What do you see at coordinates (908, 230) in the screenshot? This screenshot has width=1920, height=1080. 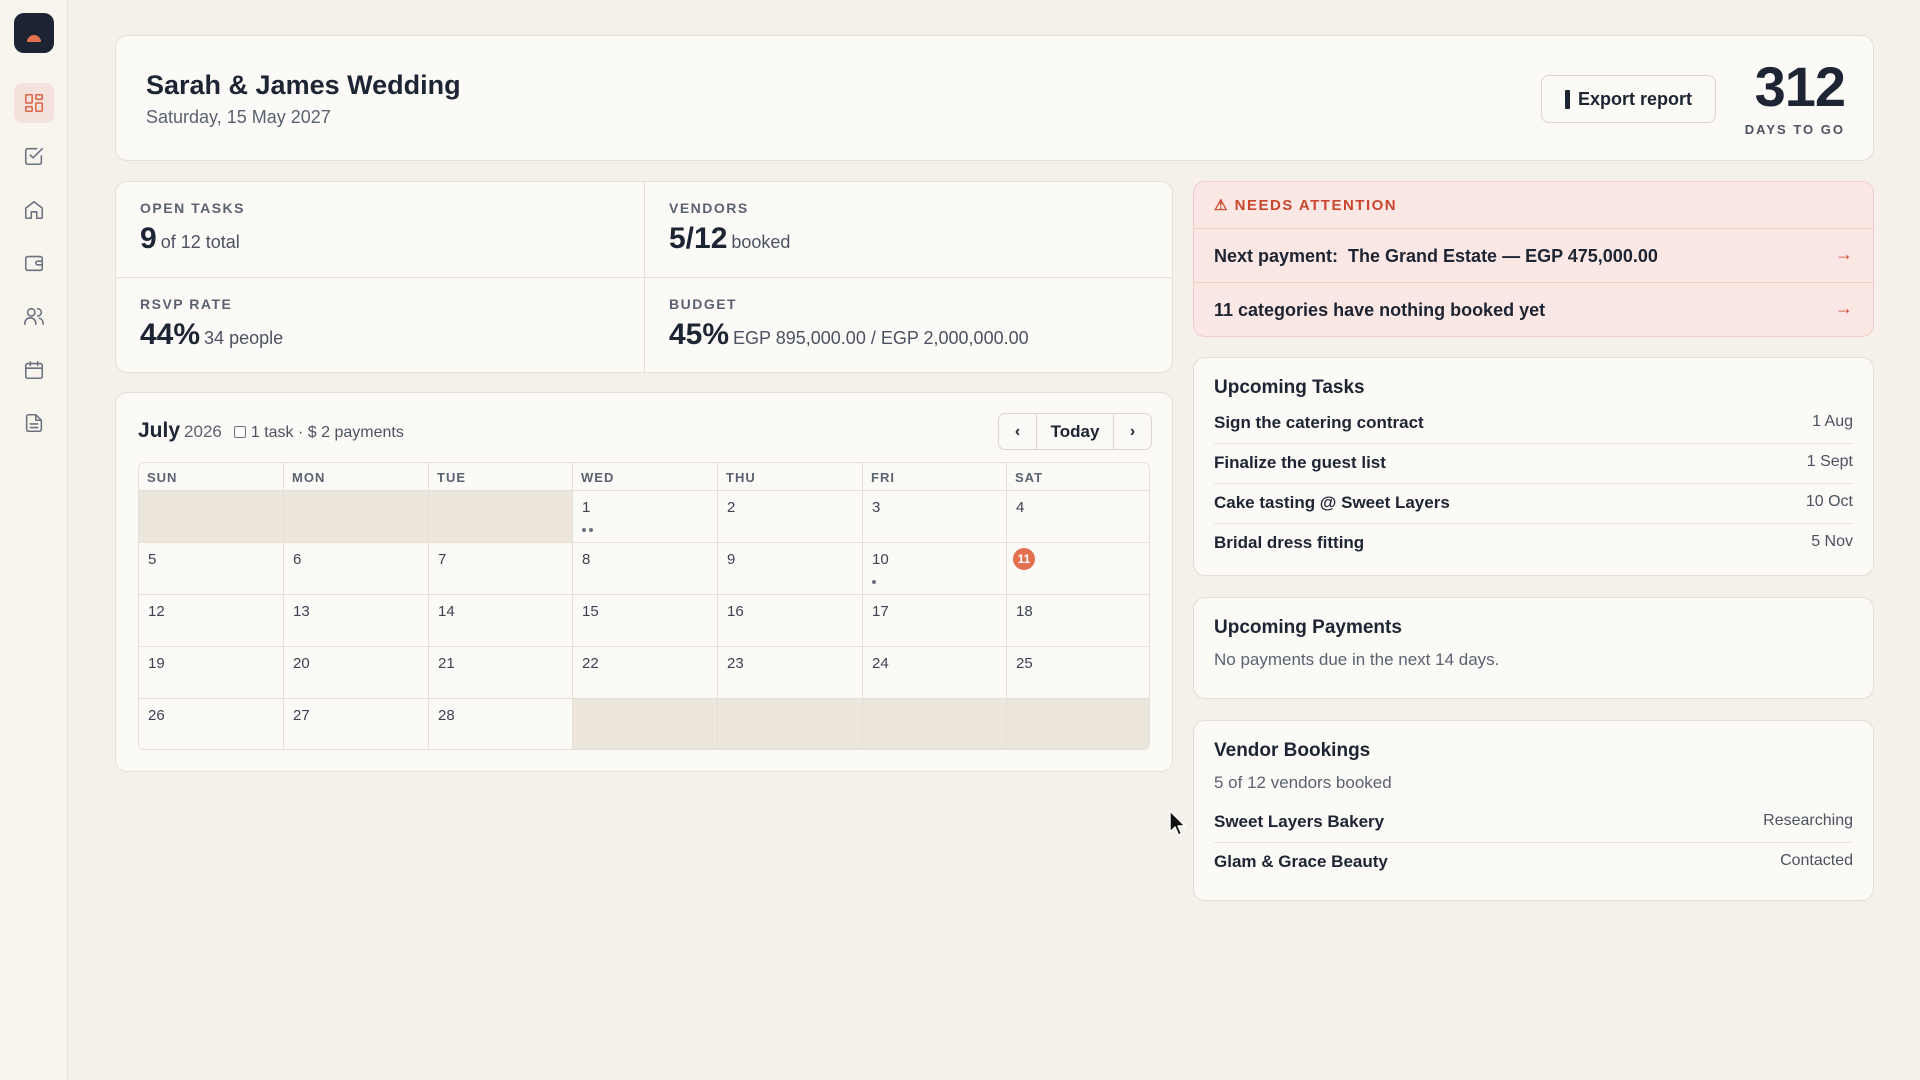 I see `stat-vendors: VENDORS 5/12 booked` at bounding box center [908, 230].